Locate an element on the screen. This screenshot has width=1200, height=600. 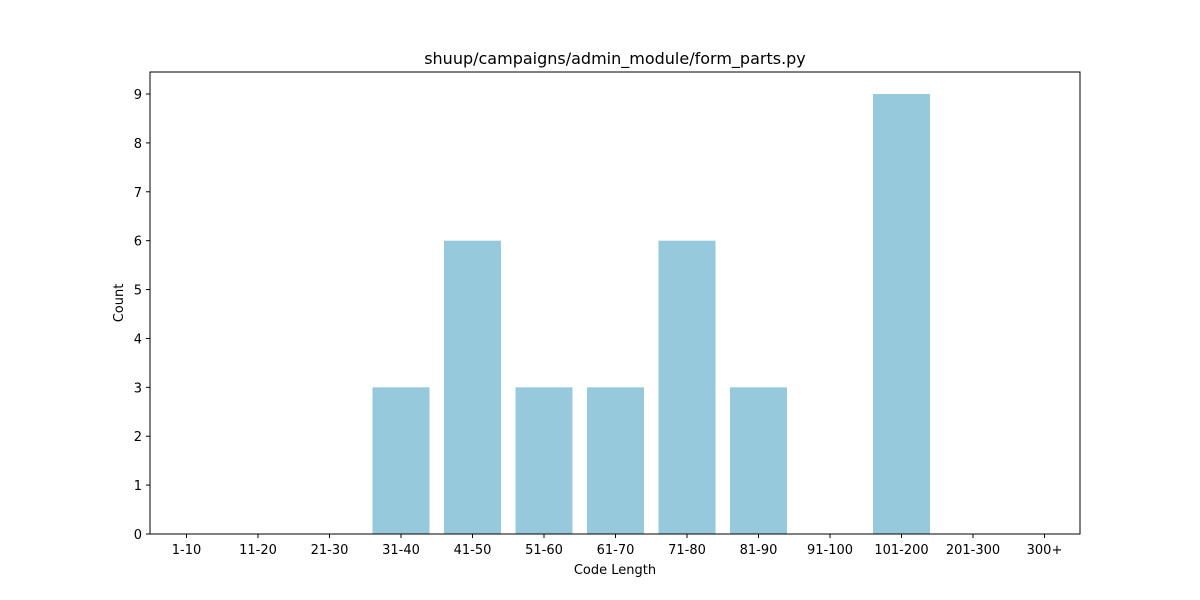
y-tick-label: 7 is located at coordinates (138, 193).